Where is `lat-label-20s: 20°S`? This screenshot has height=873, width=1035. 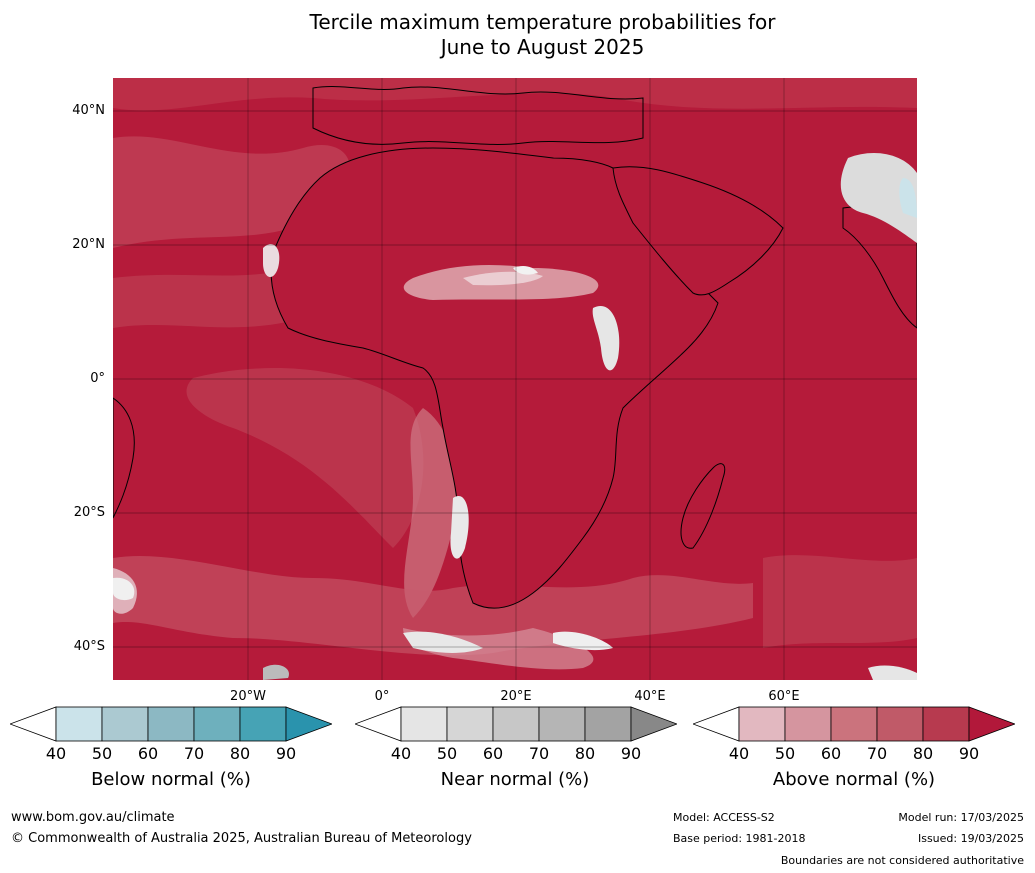
lat-label-20s: 20°S is located at coordinates (89, 512).